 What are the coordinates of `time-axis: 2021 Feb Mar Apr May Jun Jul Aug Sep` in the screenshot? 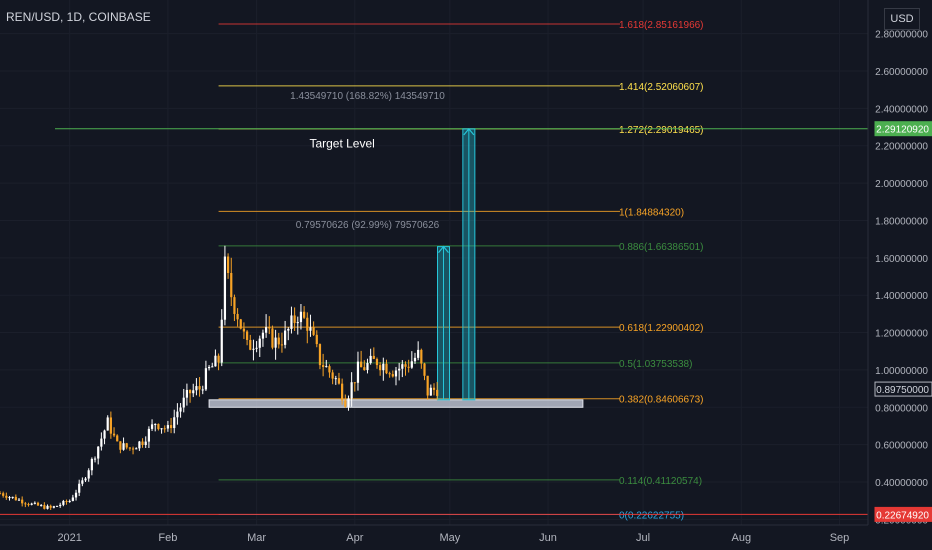 It's located at (434, 534).